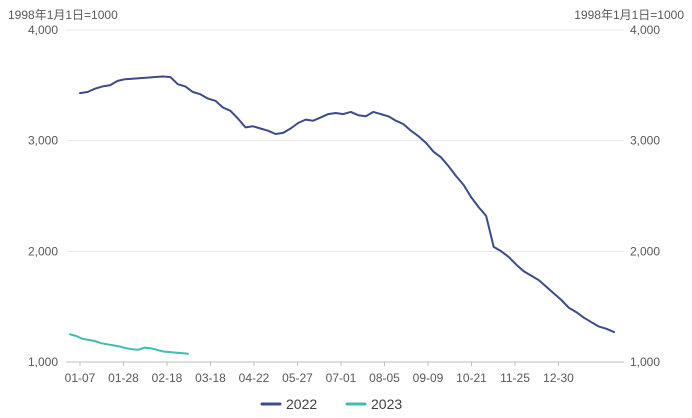 The width and height of the screenshot is (692, 418). Describe the element at coordinates (43, 362) in the screenshot. I see `y-tick-label-left: 1,000` at that location.